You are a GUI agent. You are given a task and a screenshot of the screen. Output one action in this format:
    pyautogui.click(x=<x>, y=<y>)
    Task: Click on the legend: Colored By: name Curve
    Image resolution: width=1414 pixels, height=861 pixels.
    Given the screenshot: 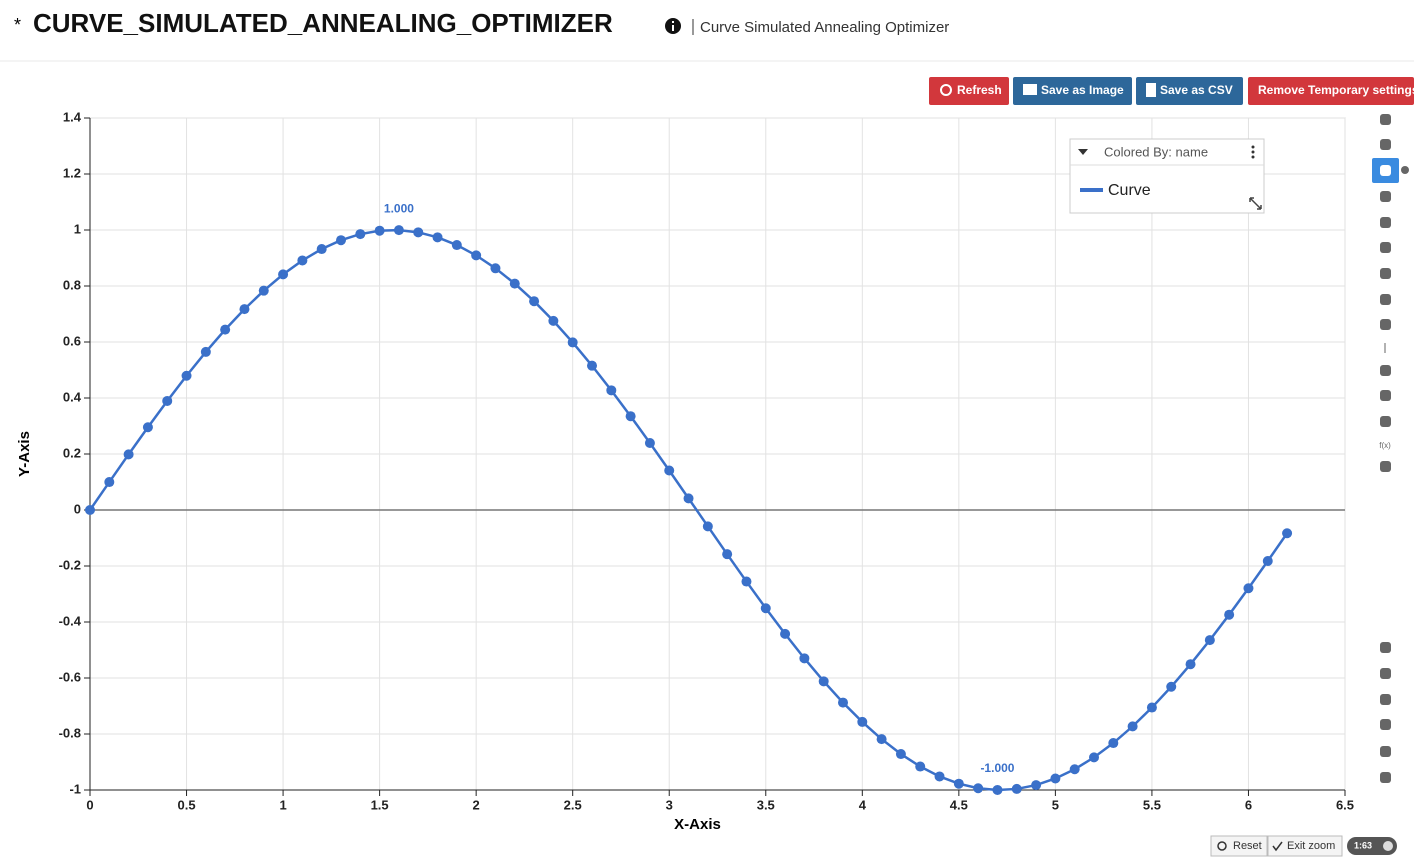 What is the action you would take?
    pyautogui.click(x=1167, y=176)
    